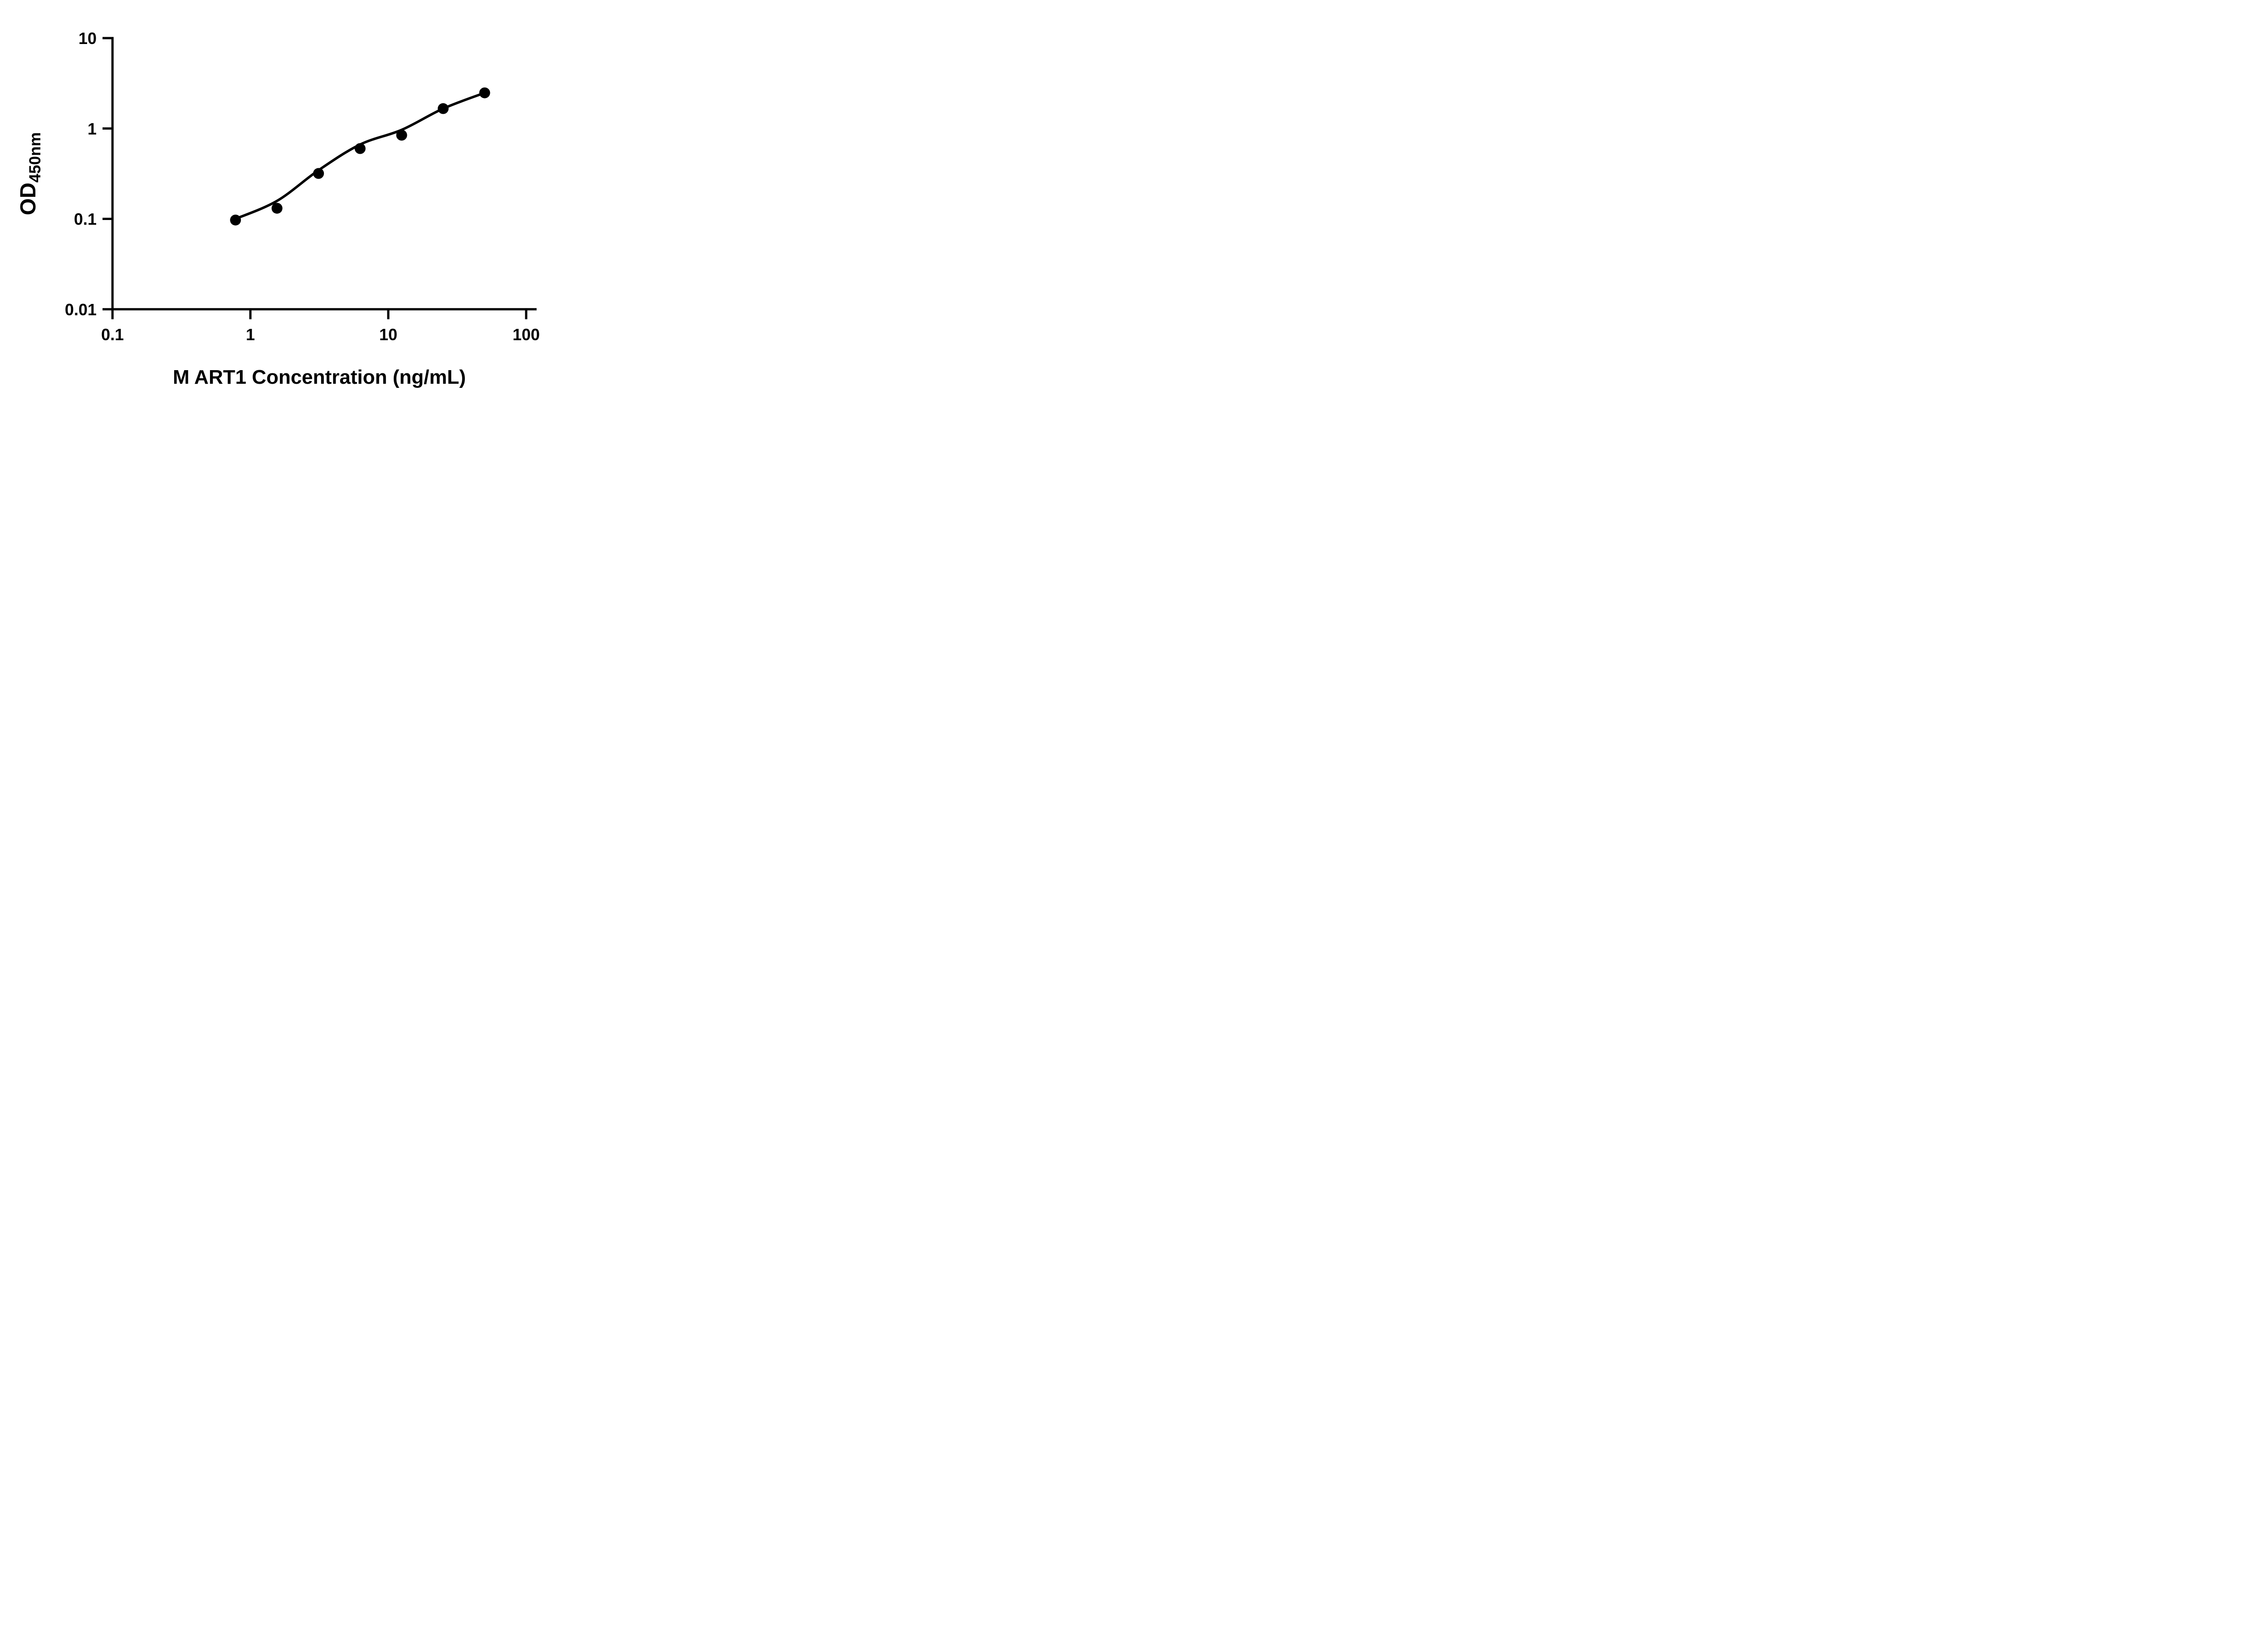  I want to click on x-tick-label: 10, so click(388, 334).